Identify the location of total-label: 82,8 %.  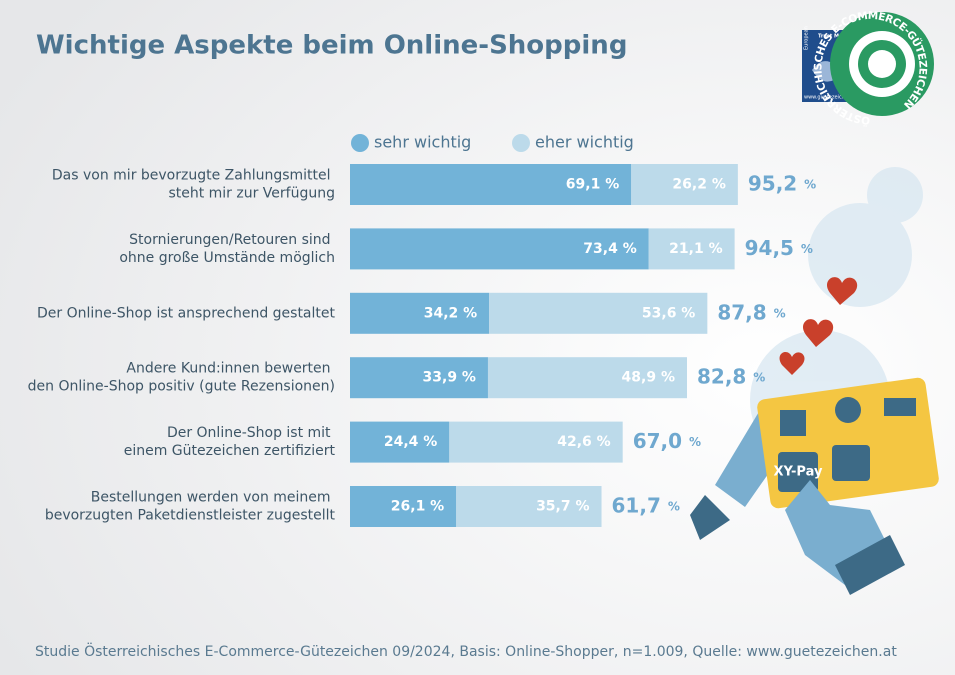
(731, 376).